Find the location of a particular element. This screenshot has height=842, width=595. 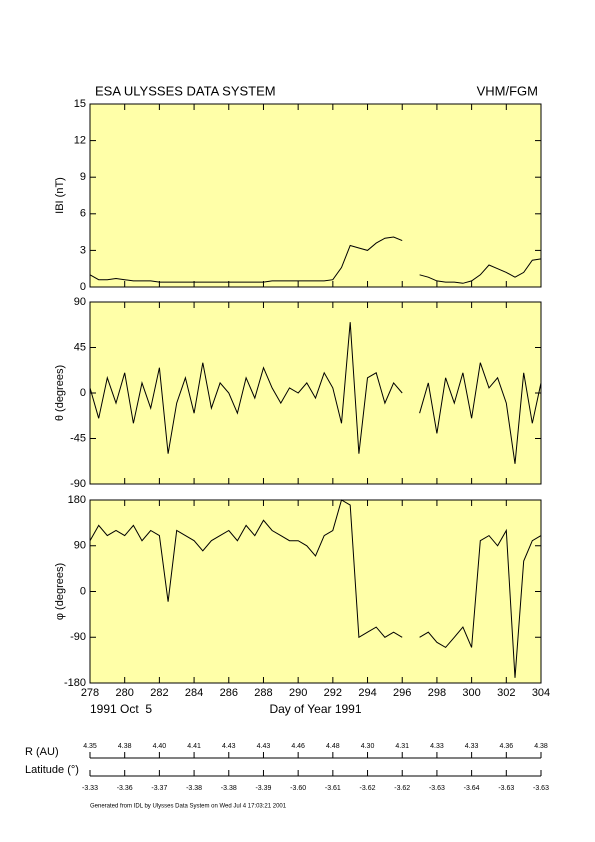

y-tick-label: -45 is located at coordinates (78, 438).